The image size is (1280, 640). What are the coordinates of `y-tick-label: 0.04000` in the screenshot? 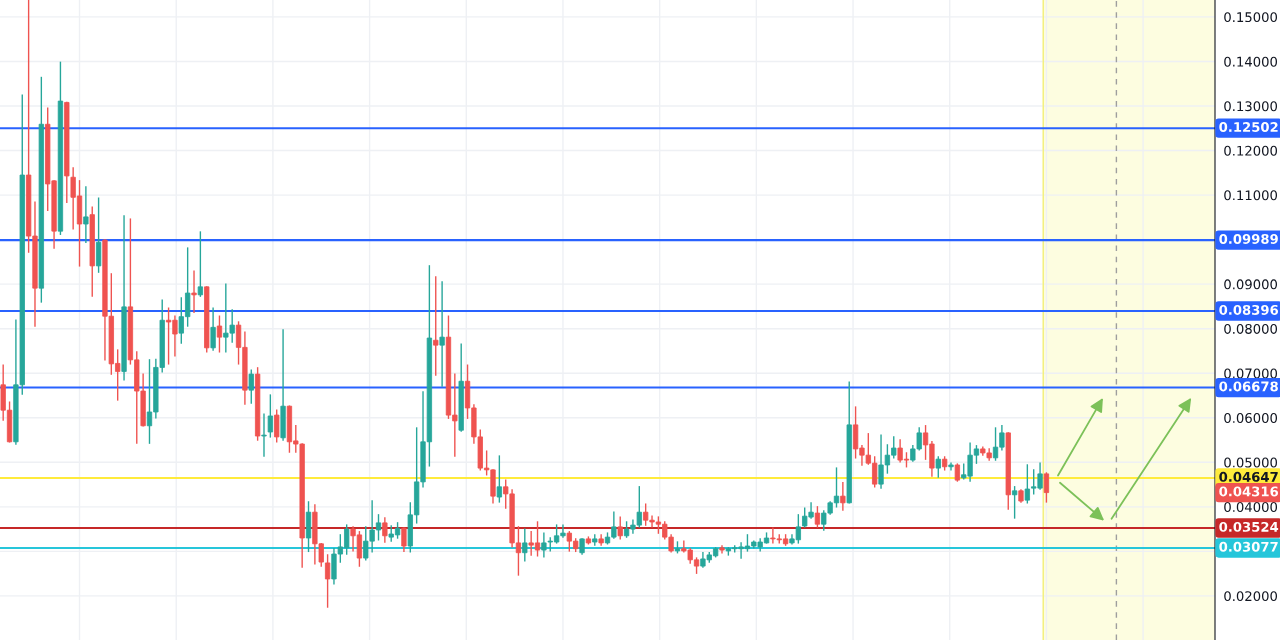 It's located at (1251, 507).